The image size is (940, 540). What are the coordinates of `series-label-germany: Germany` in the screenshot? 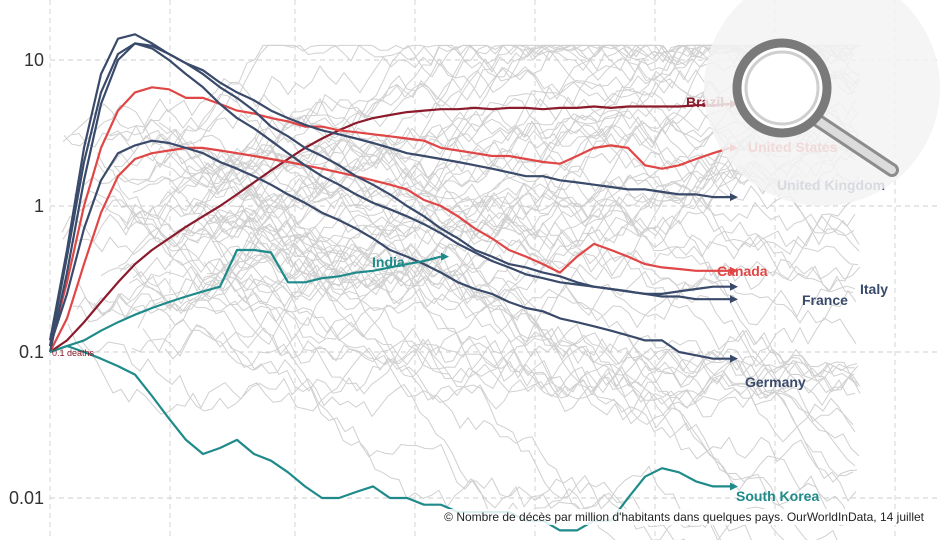 It's located at (775, 382).